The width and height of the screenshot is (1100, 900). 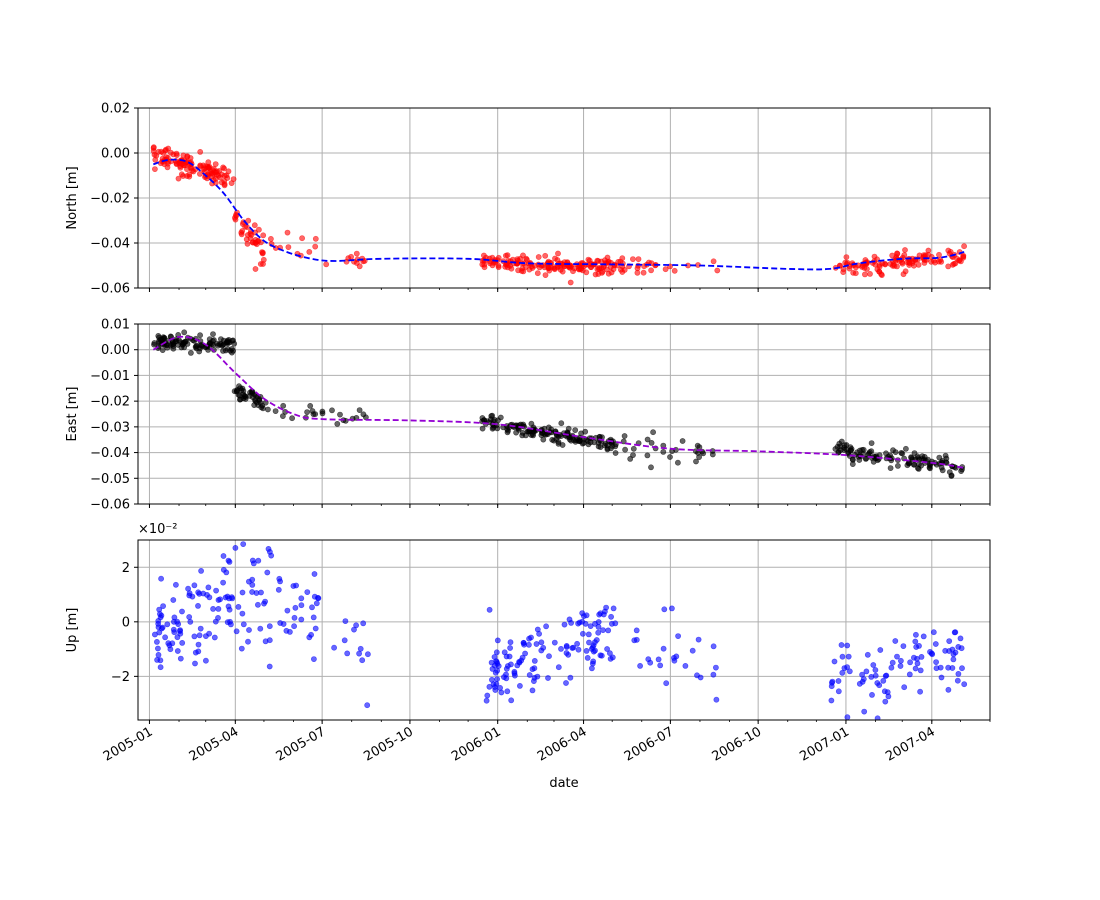 I want to click on x-tick-label: 2005-07, so click(x=301, y=744).